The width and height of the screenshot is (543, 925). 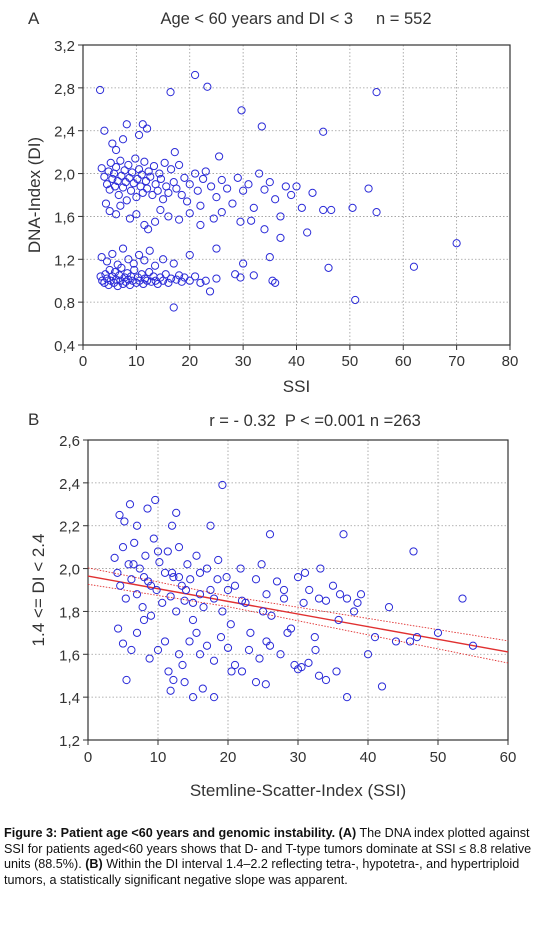 What do you see at coordinates (69, 698) in the screenshot?
I see `y-tick-label: 1,4` at bounding box center [69, 698].